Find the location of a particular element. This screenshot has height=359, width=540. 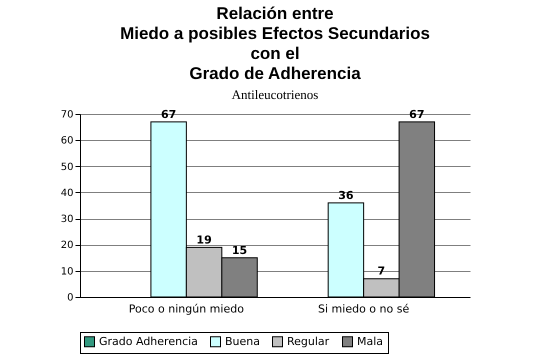

y-tick-label: 70 is located at coordinates (67, 115).